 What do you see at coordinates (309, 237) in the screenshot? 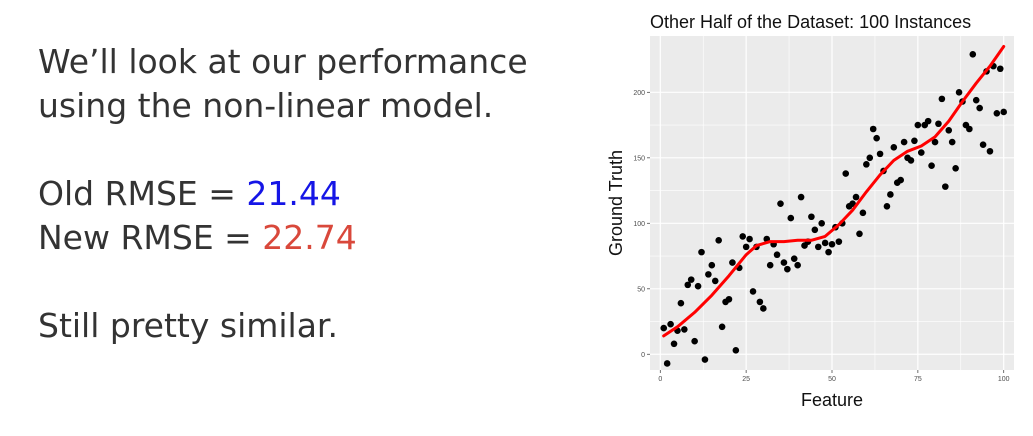
I see `new-rmse-value: 22.74` at bounding box center [309, 237].